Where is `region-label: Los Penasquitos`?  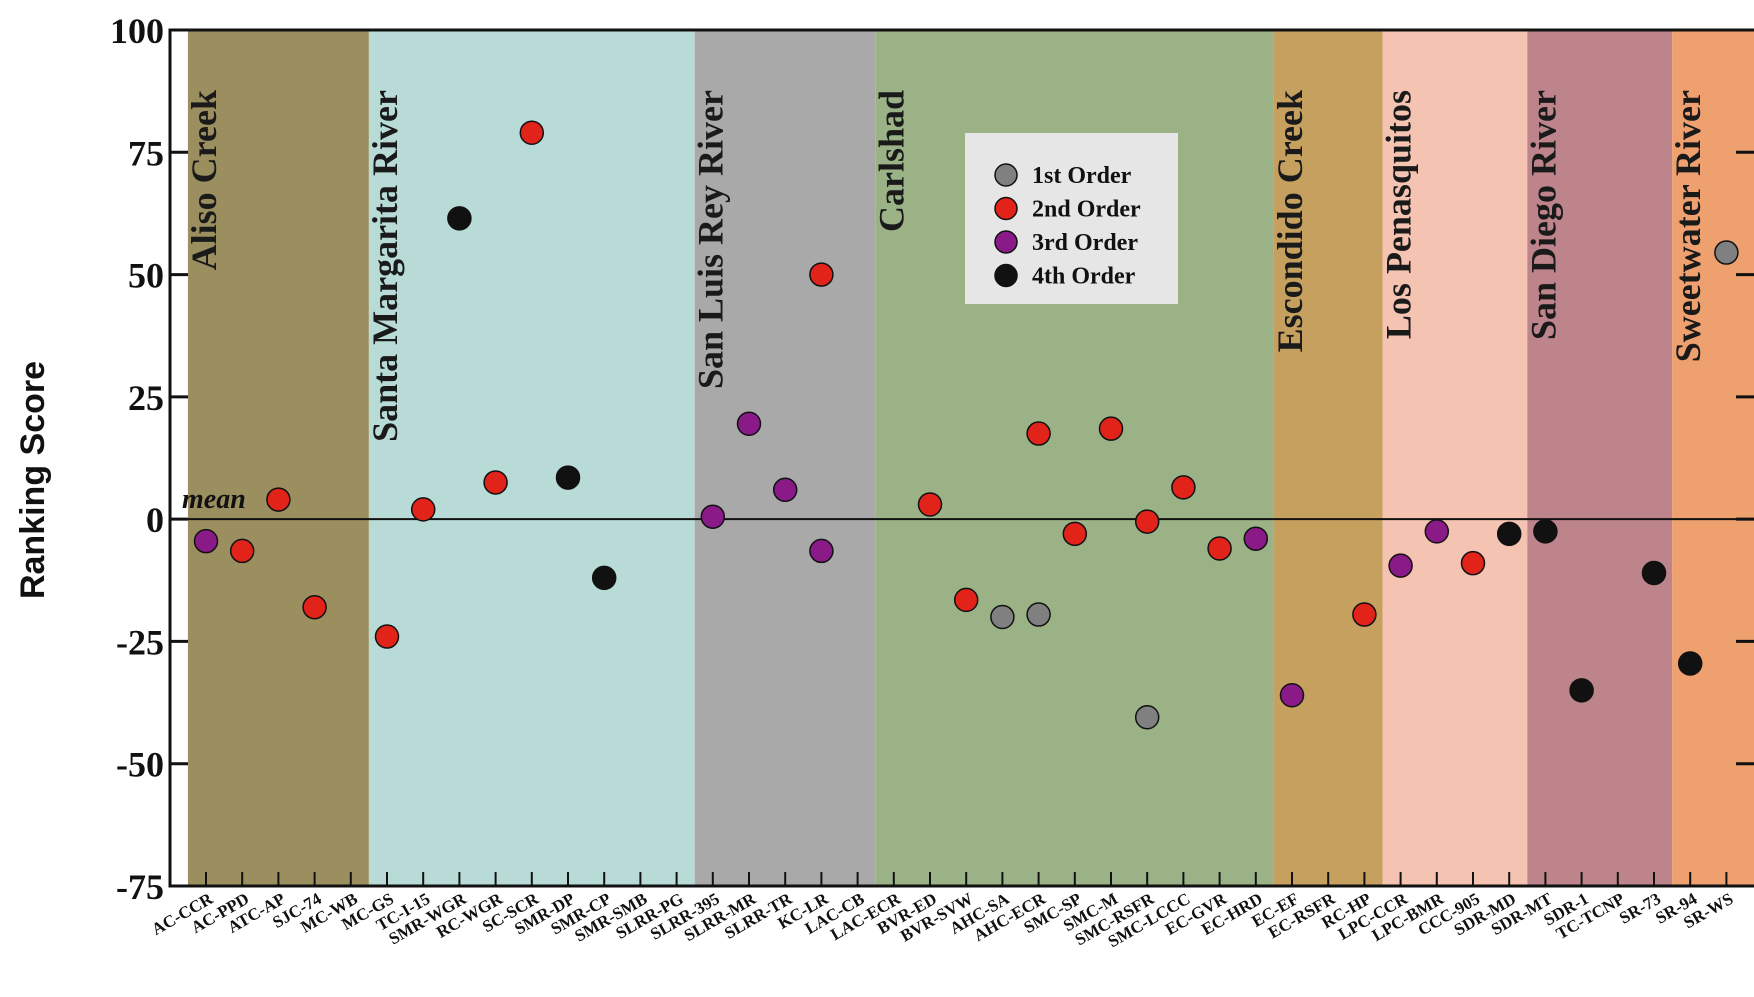
region-label: Los Penasquitos is located at coordinates (1399, 214).